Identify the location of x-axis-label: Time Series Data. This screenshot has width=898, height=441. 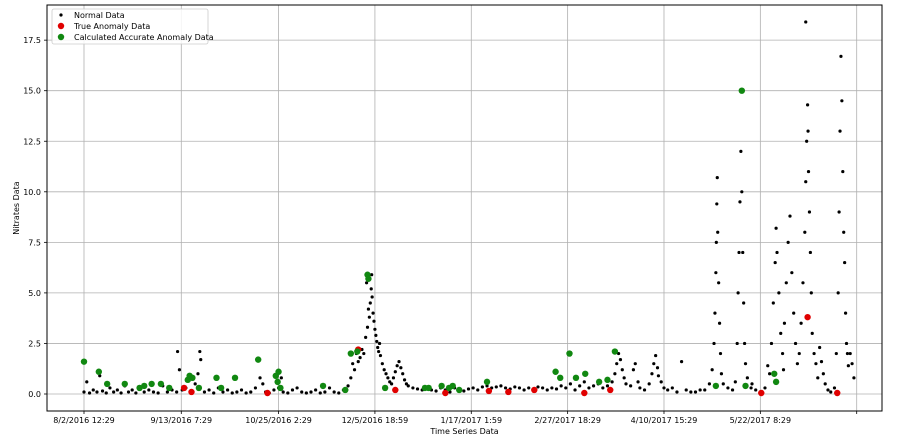
(463, 431).